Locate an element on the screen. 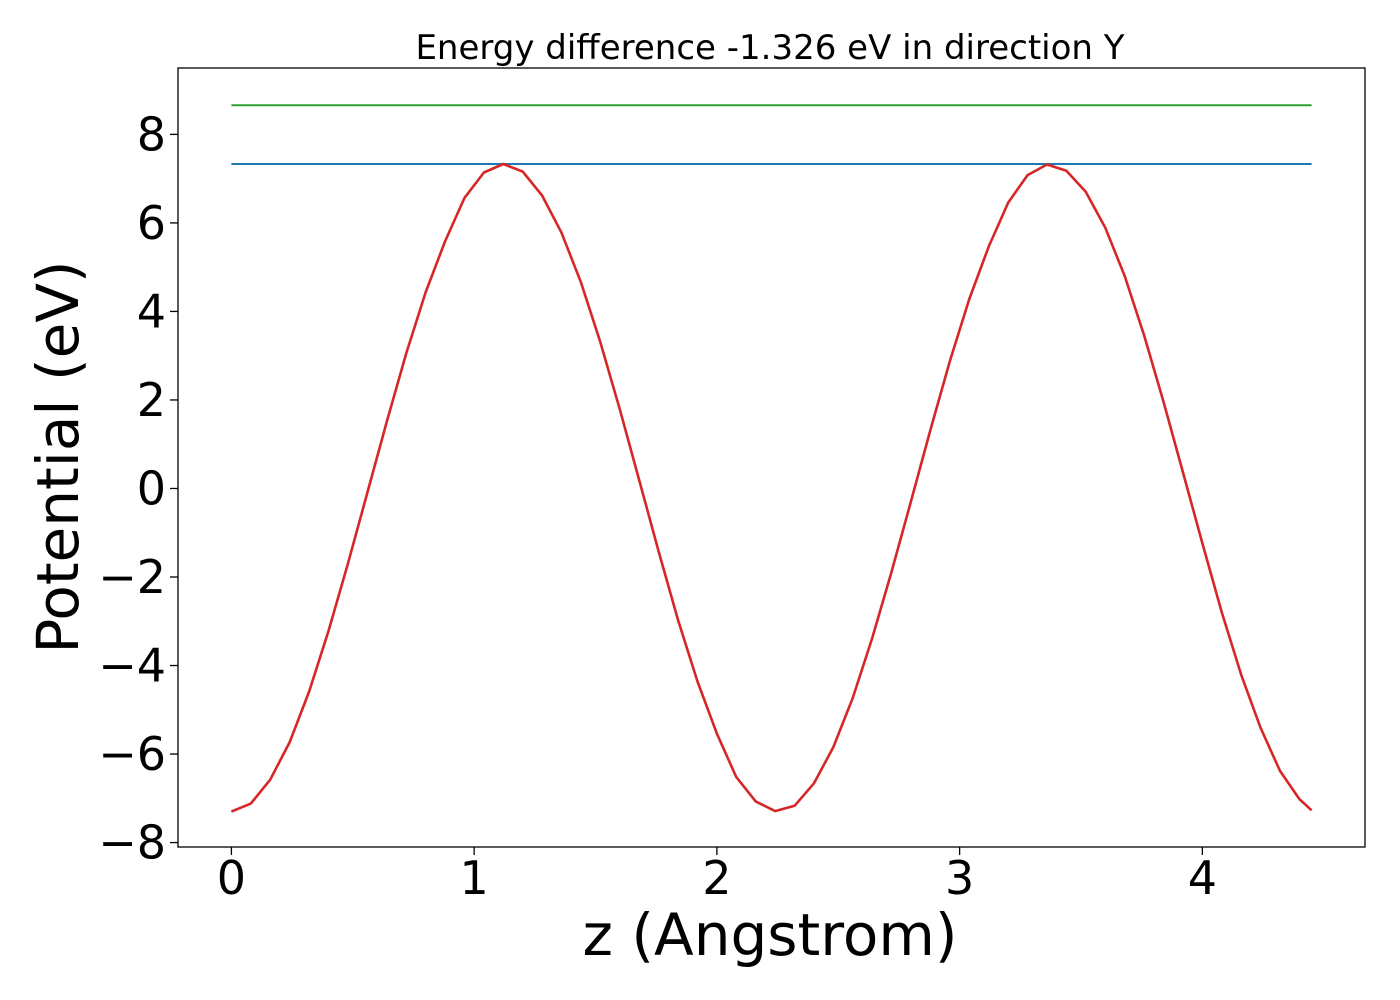  x-tick-label: 2 is located at coordinates (716, 878).